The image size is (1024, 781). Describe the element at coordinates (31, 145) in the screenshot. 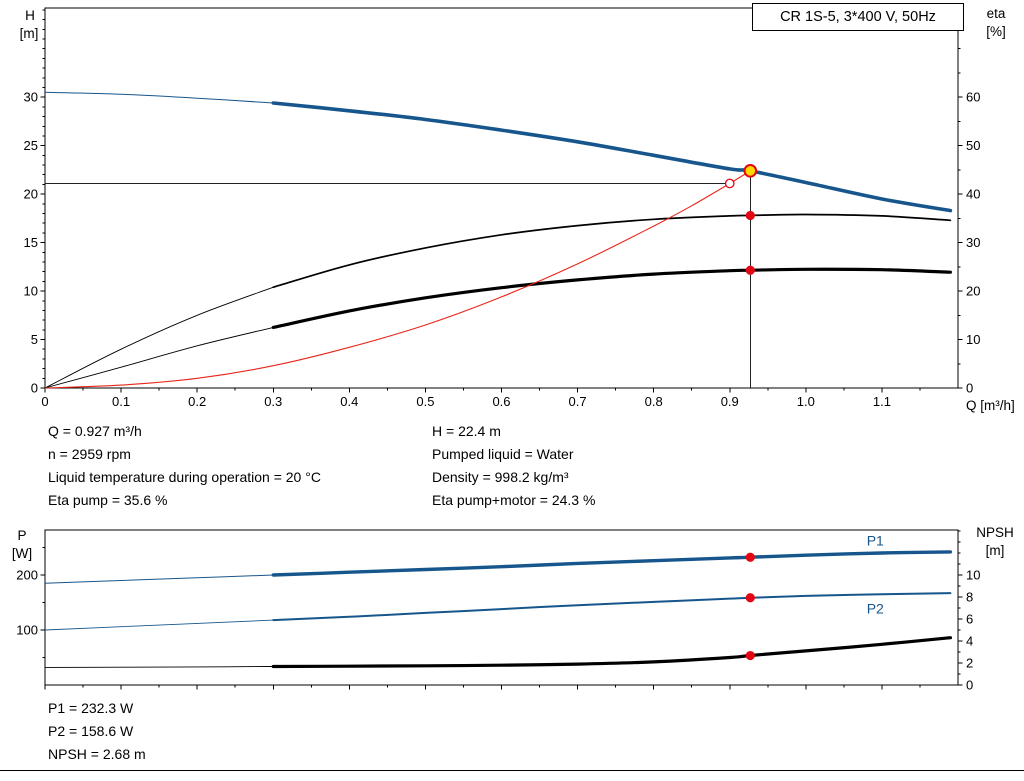

I see `left-tick-label: 25` at that location.